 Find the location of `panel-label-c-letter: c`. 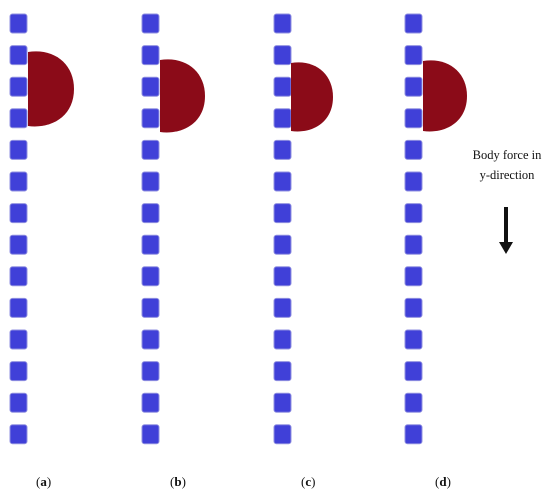

panel-label-c-letter: c is located at coordinates (308, 481).